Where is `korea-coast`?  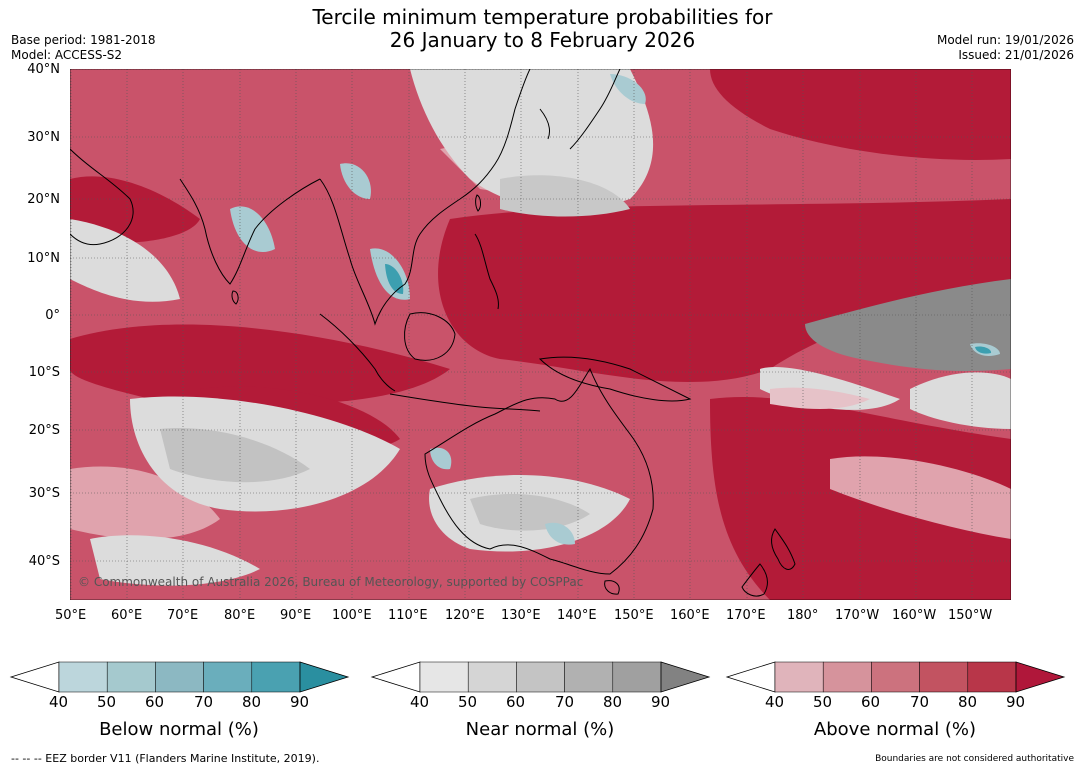
korea-coast is located at coordinates (545, 124).